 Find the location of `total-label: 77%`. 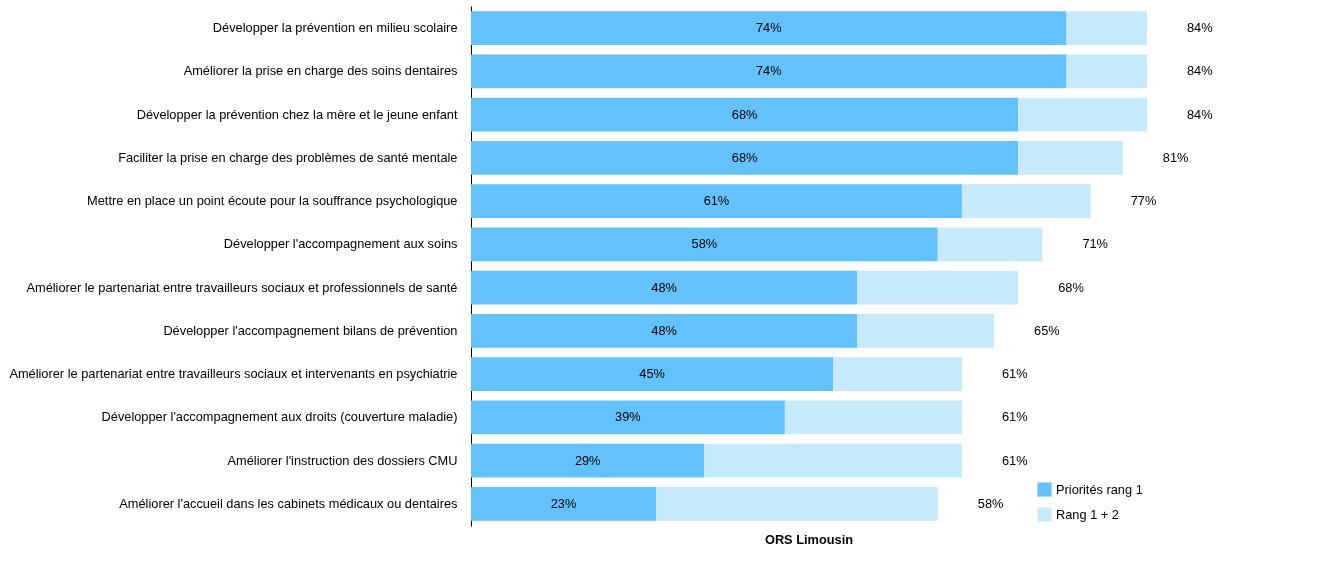

total-label: 77% is located at coordinates (1143, 201).